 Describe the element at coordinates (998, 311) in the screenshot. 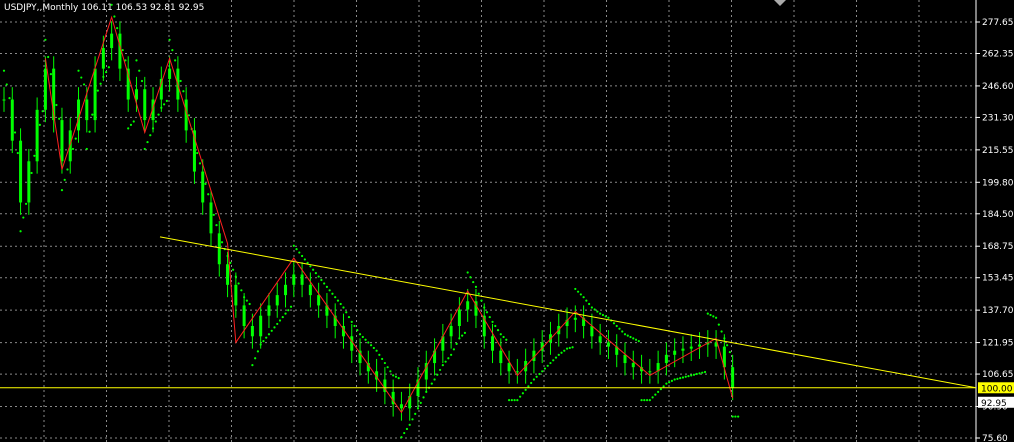

I see `axis-tick-label: 137.70` at that location.